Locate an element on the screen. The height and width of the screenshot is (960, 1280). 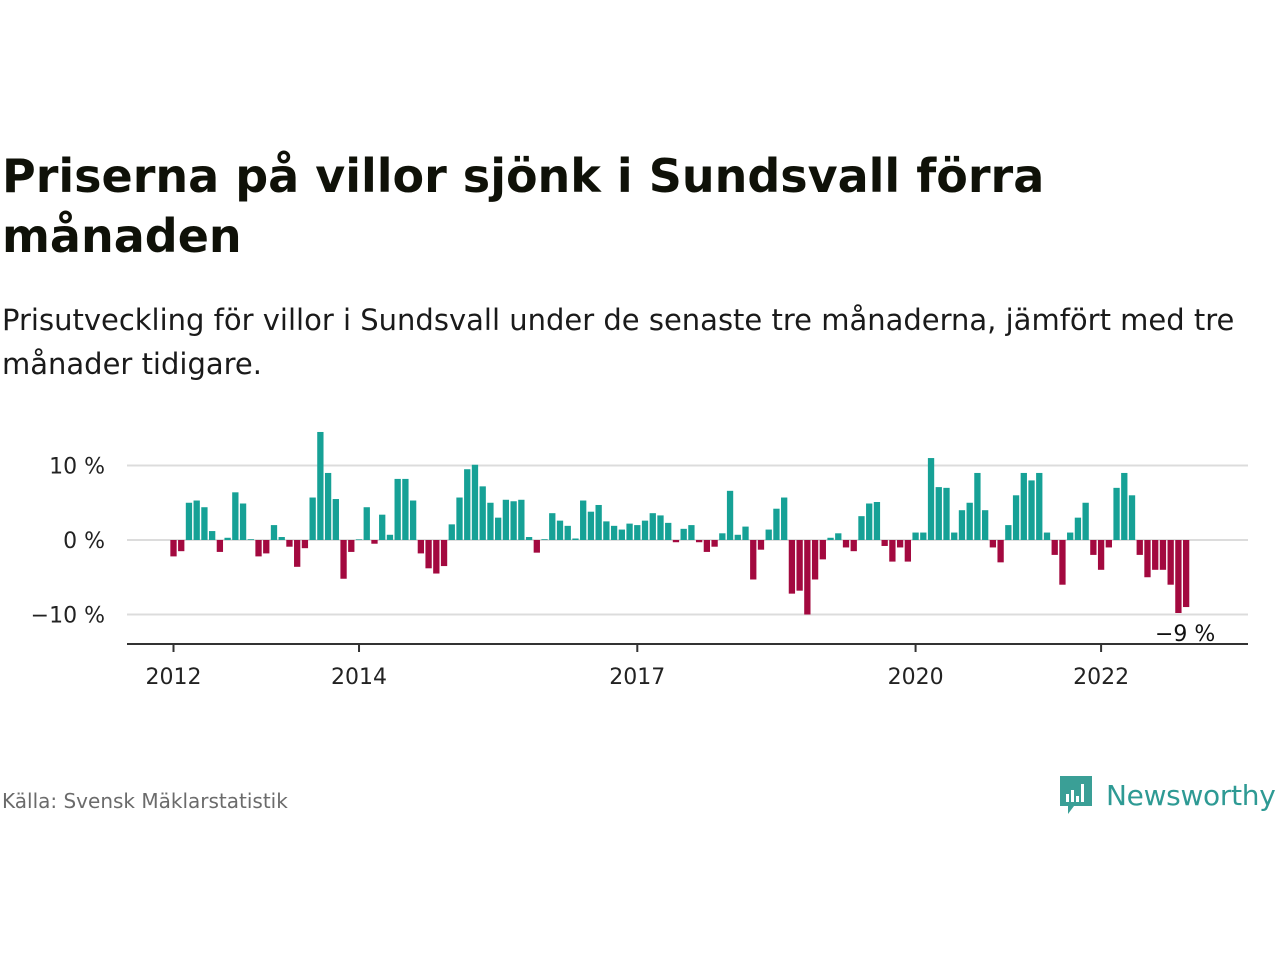
y-tick-label: 10 % is located at coordinates (77, 467).